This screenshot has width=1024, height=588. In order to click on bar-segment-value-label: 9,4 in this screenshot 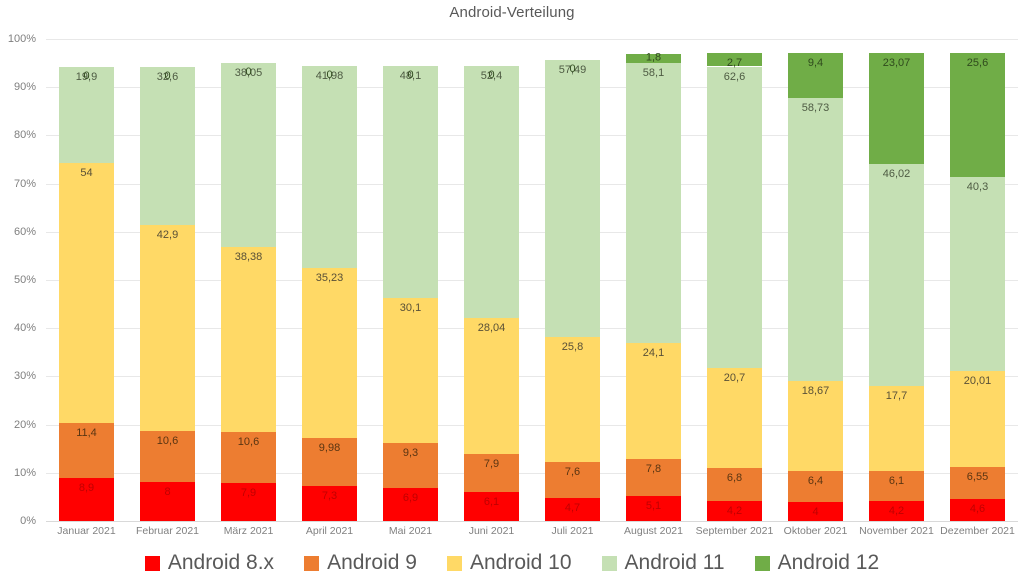, I will do `click(815, 62)`.